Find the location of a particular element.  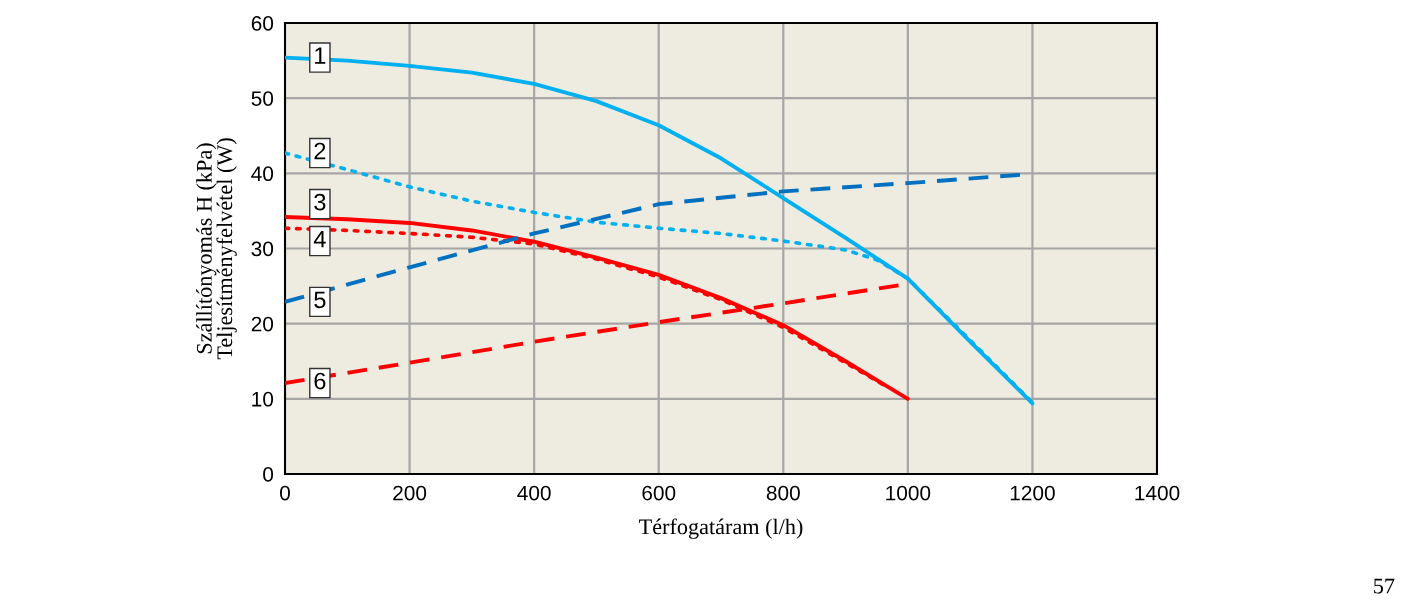

x-tick-label: 1000 is located at coordinates (908, 493).